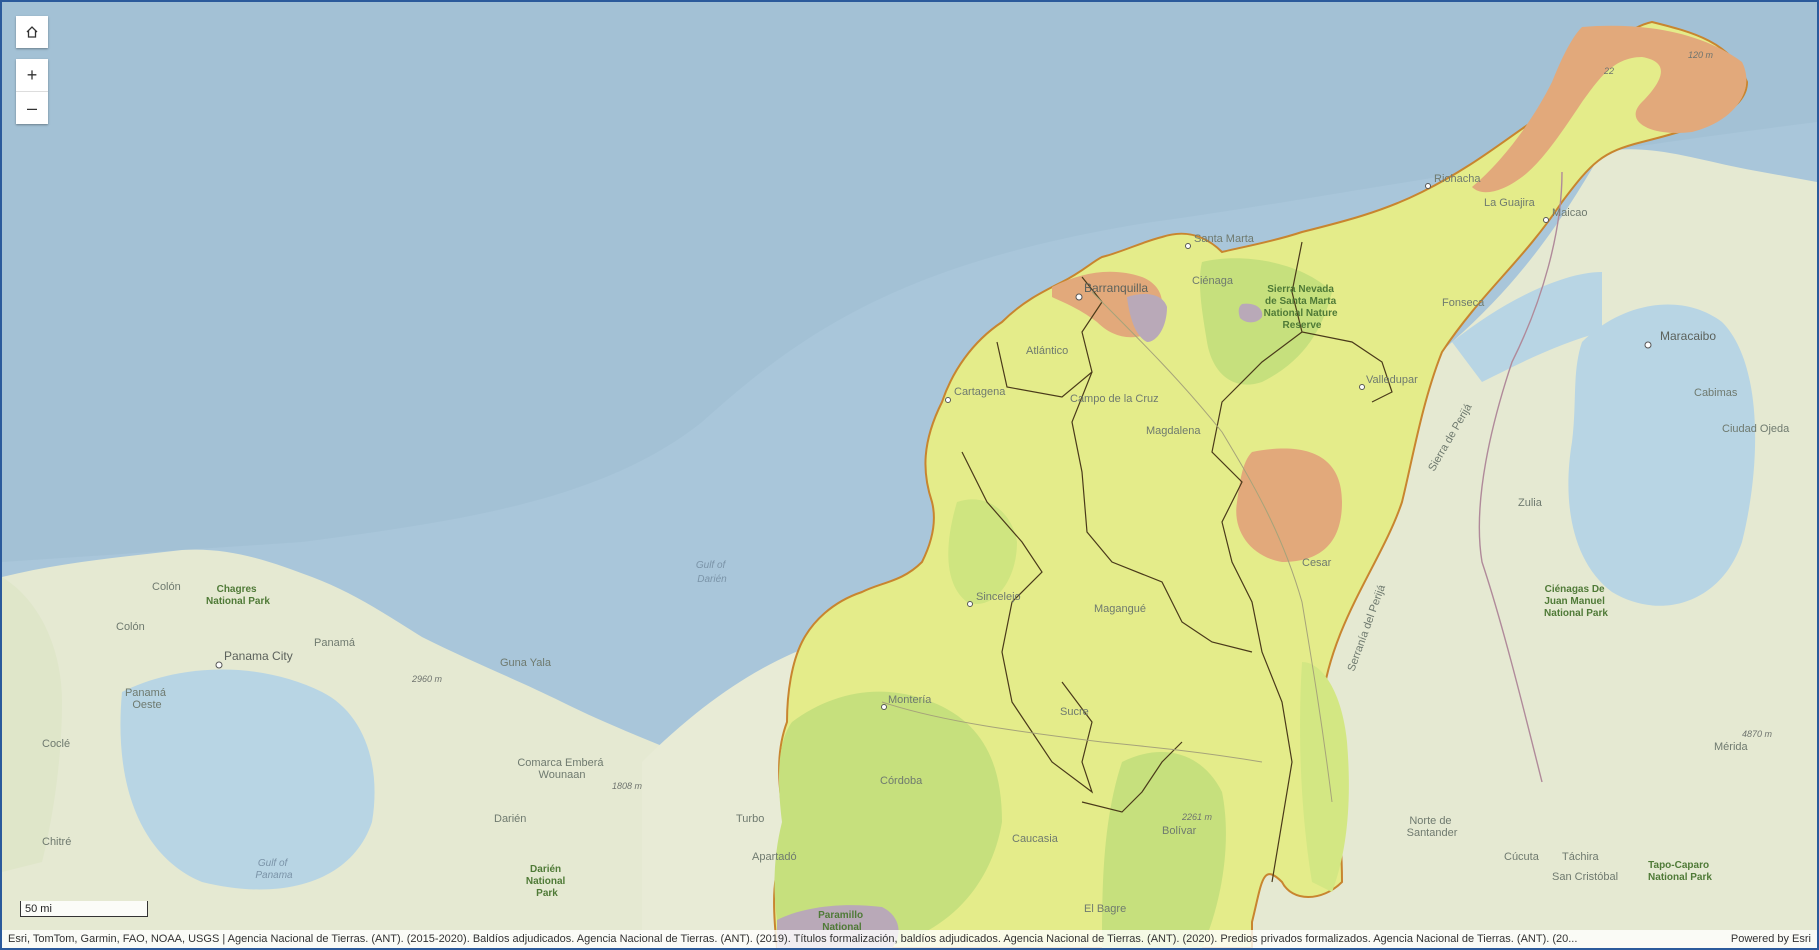 This screenshot has width=1819, height=950. Describe the element at coordinates (980, 392) in the screenshot. I see `label-cartagena: Cartagena` at that location.